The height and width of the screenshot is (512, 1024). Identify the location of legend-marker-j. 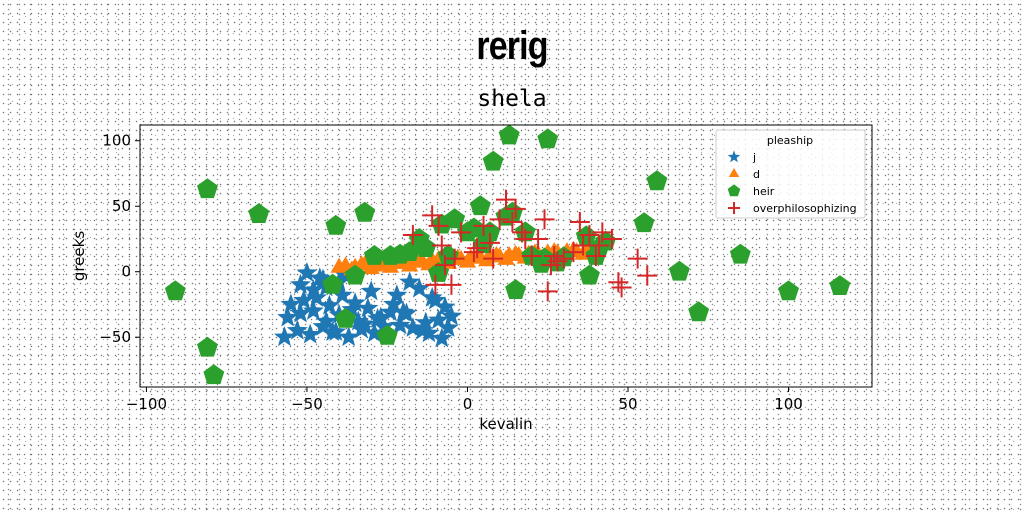
(734, 156).